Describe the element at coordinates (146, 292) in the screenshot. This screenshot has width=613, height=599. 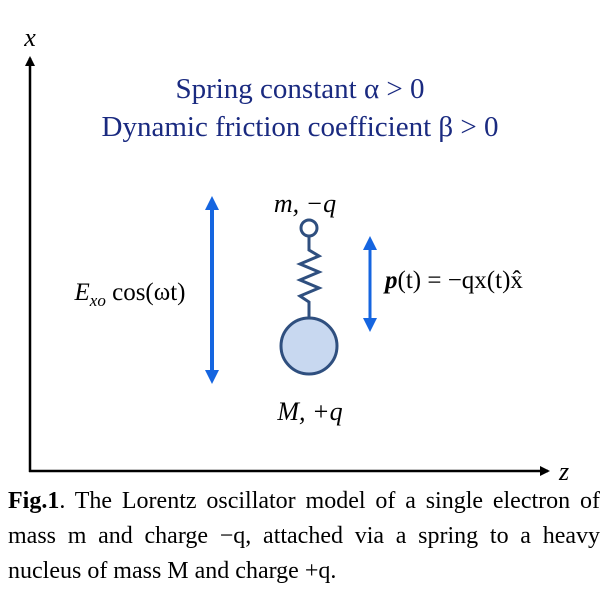
I see `text: cos(ωt)` at that location.